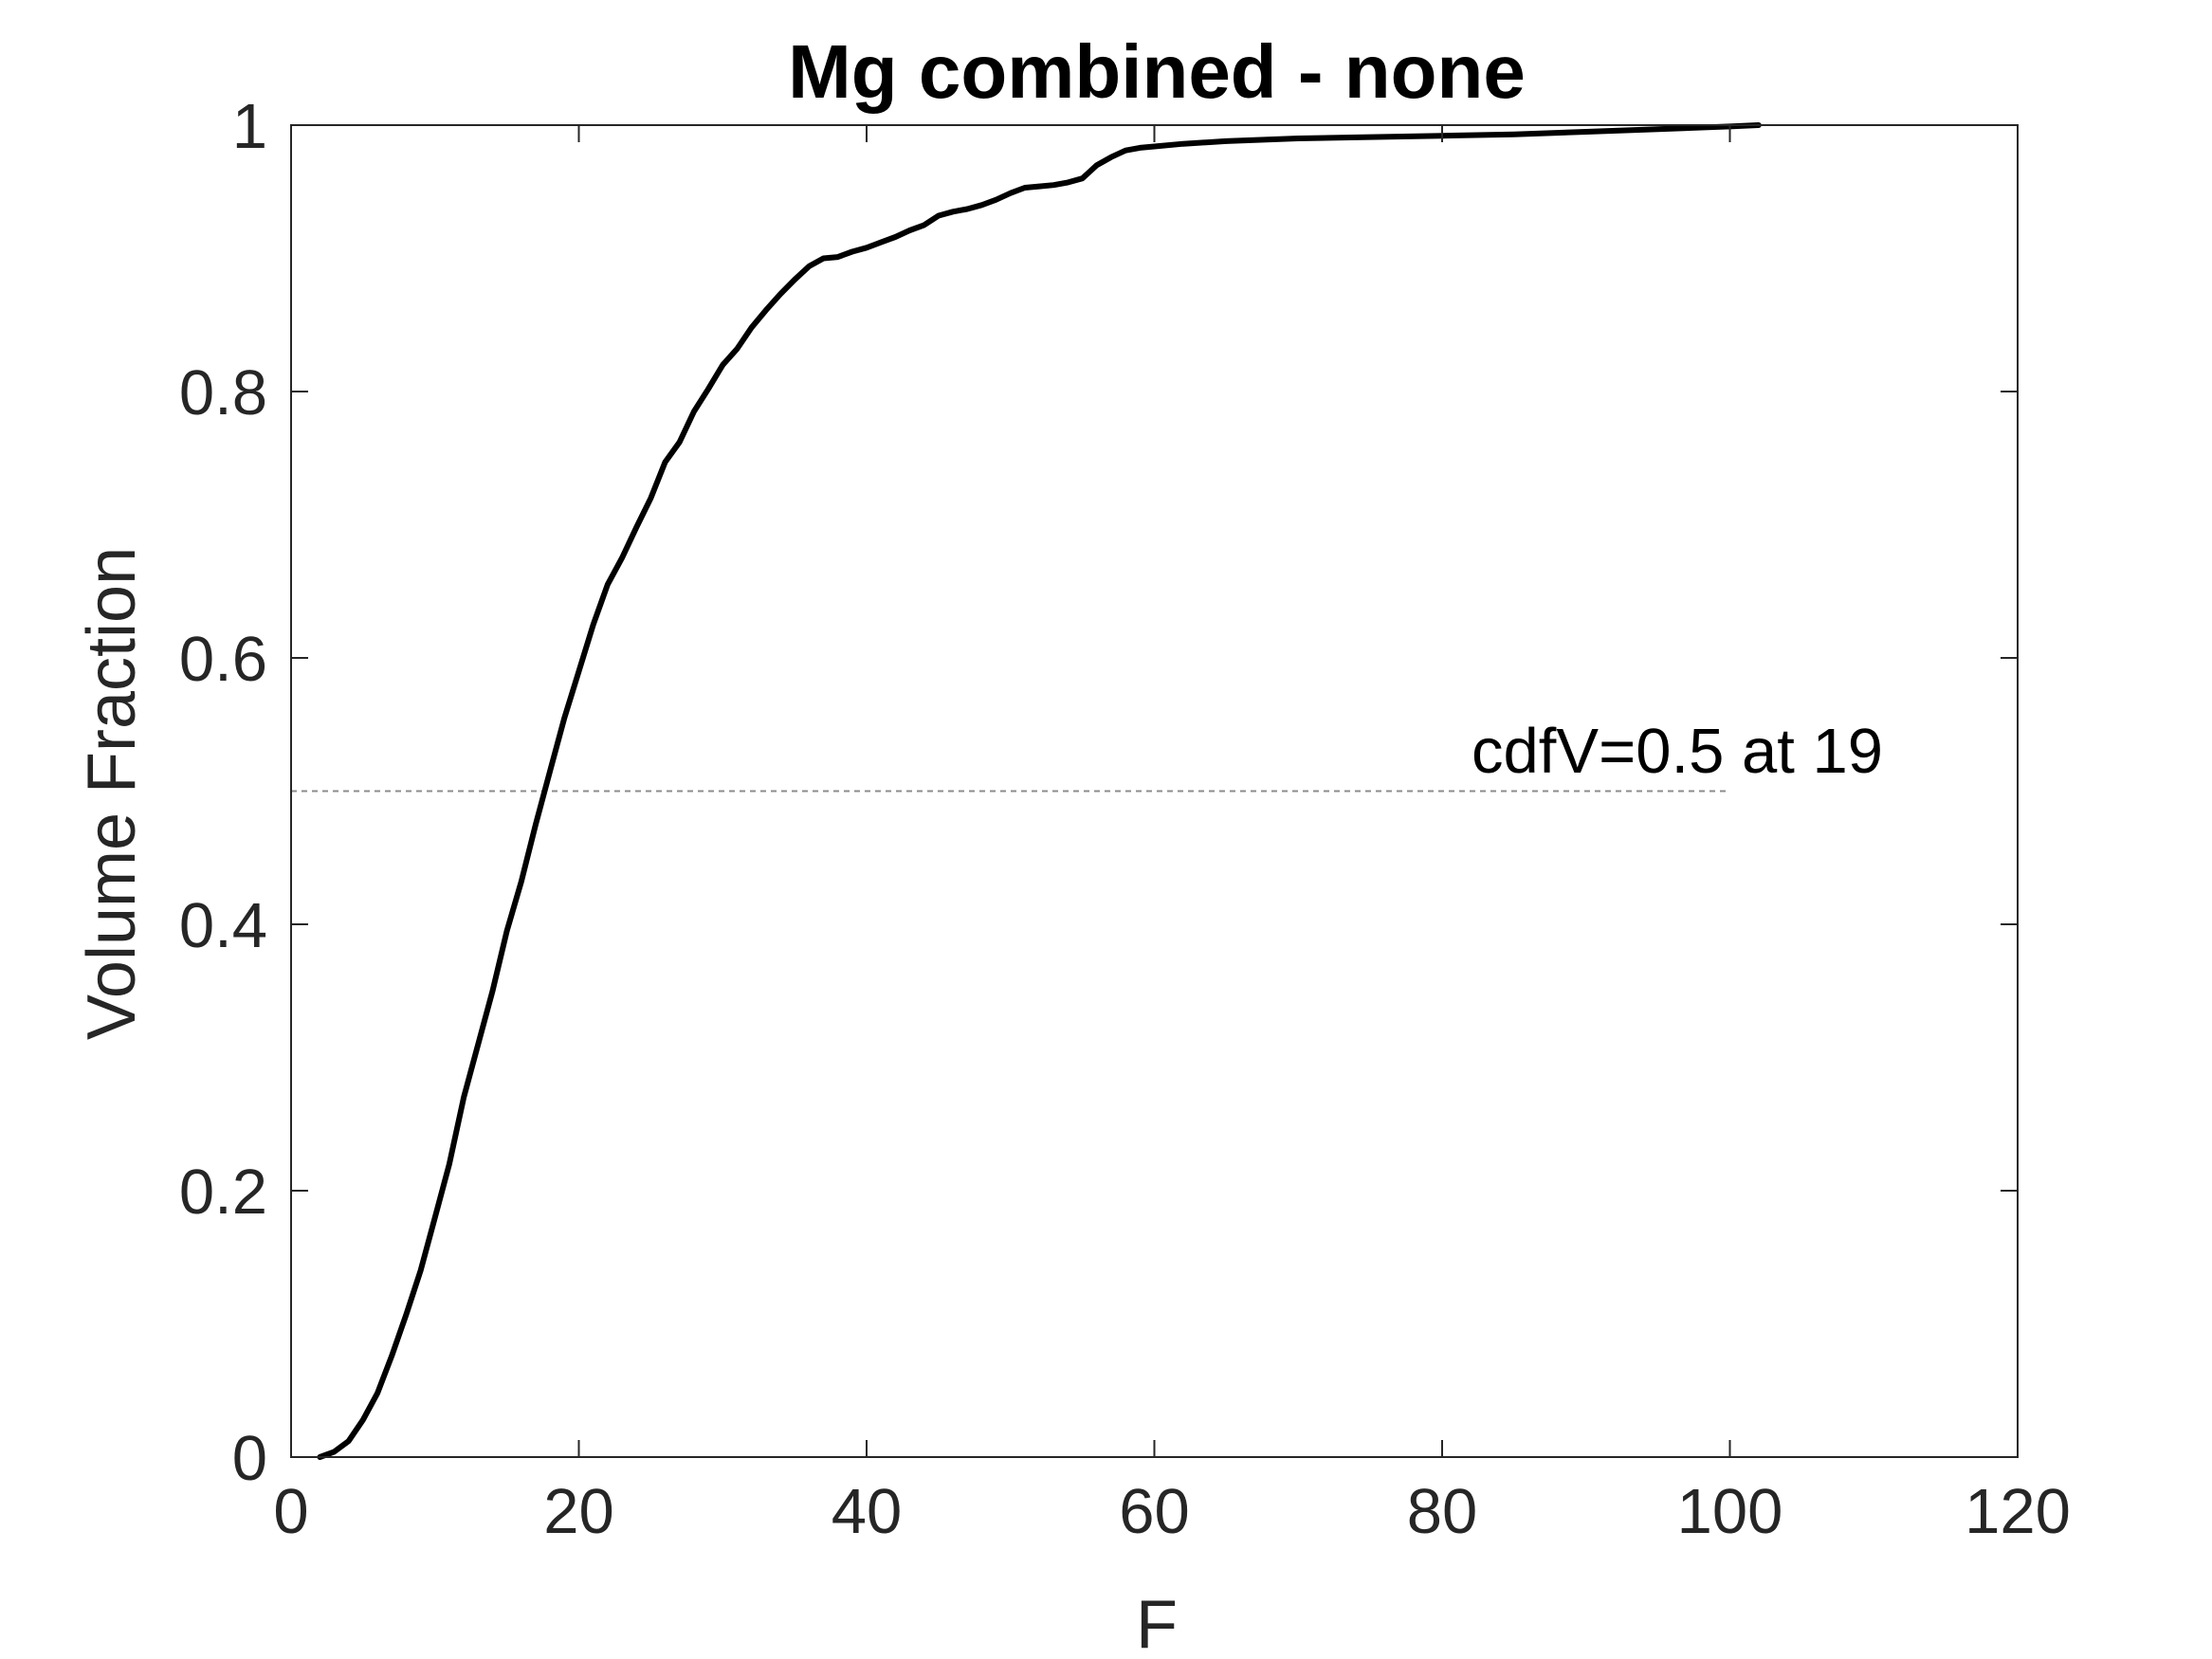 This screenshot has width=2212, height=1659. What do you see at coordinates (249, 1458) in the screenshot?
I see `y-tick-label-0: 0` at bounding box center [249, 1458].